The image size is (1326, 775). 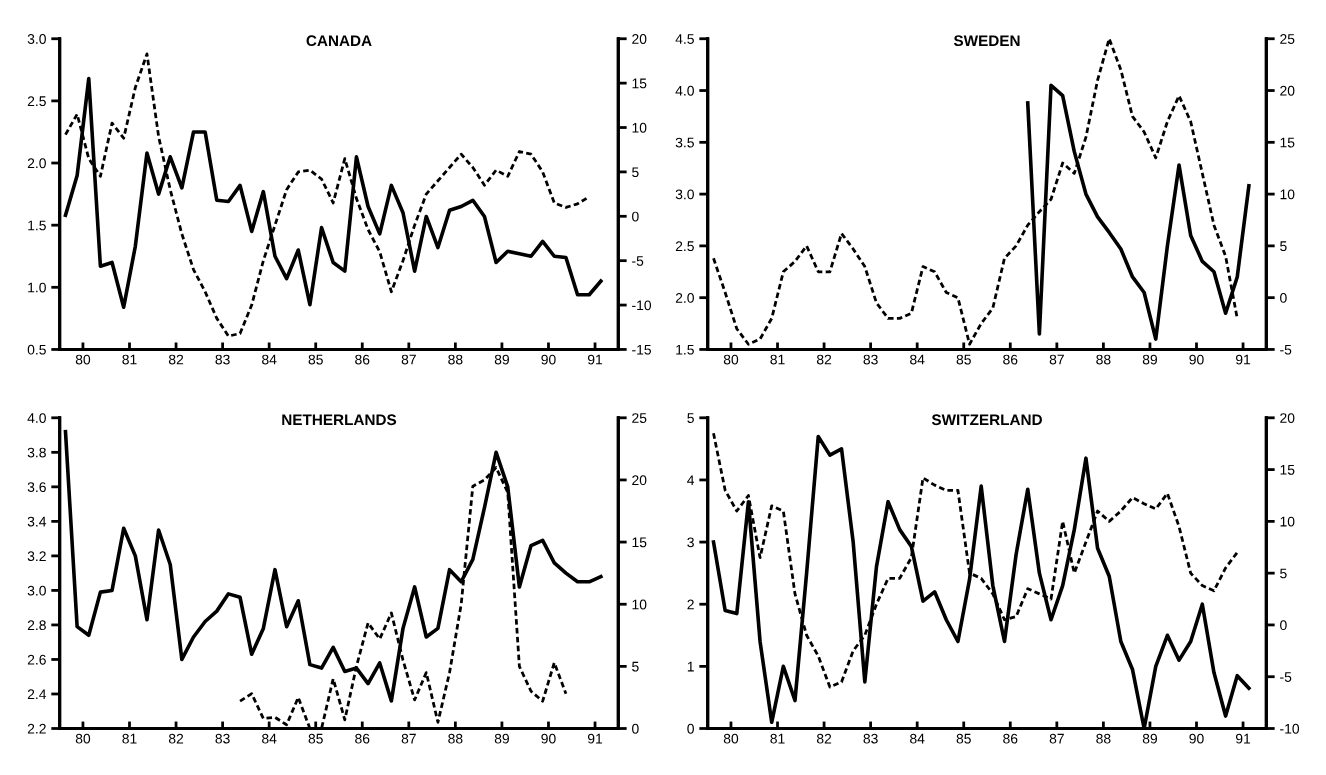 I want to click on y-tick-label: 5, so click(x=690, y=418).